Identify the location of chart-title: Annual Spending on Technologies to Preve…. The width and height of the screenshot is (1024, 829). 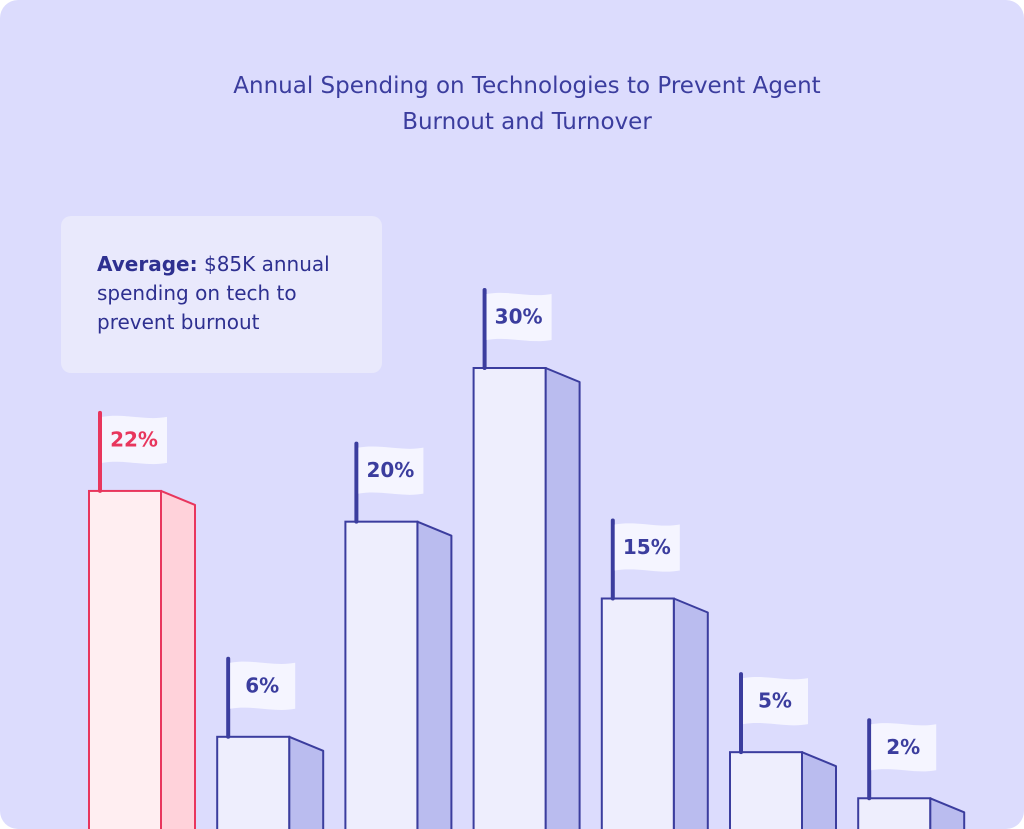
(527, 104).